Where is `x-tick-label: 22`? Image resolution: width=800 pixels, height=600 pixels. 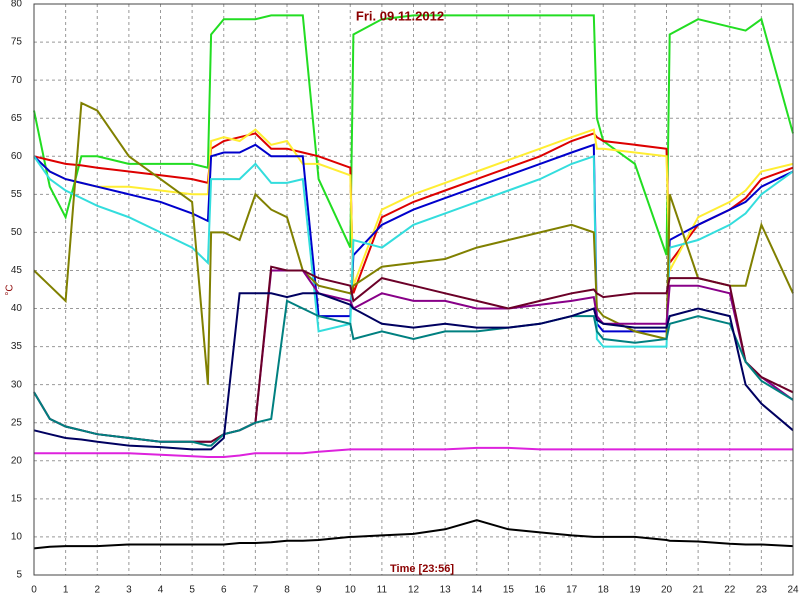 x-tick-label: 22 is located at coordinates (730, 590).